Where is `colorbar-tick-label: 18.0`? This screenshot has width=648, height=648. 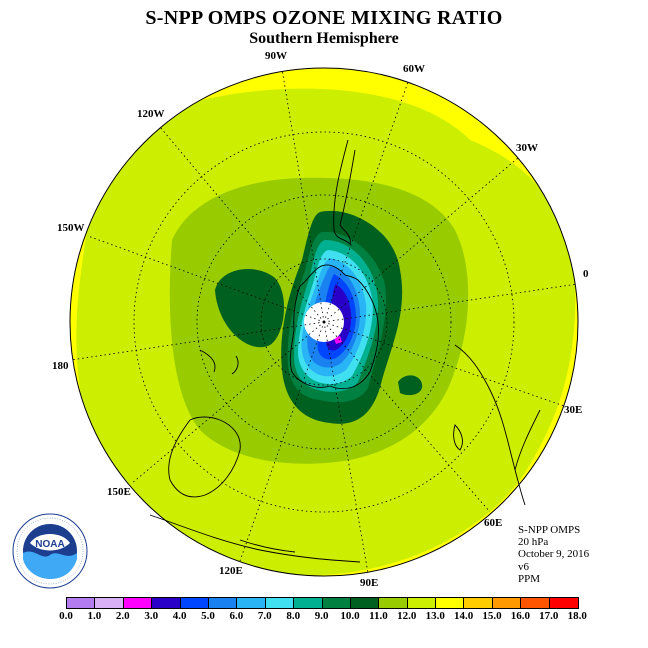 colorbar-tick-label: 18.0 is located at coordinates (577, 616).